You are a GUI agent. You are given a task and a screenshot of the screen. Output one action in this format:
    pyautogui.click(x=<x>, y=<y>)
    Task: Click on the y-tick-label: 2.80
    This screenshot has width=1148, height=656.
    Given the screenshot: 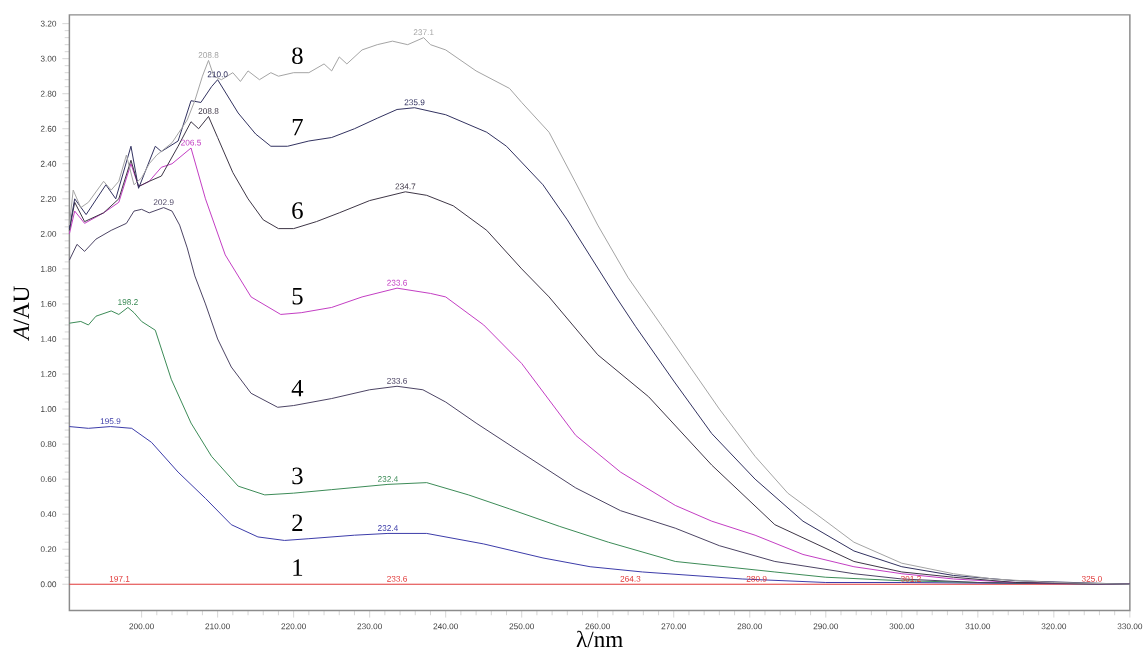 What is the action you would take?
    pyautogui.click(x=48, y=93)
    